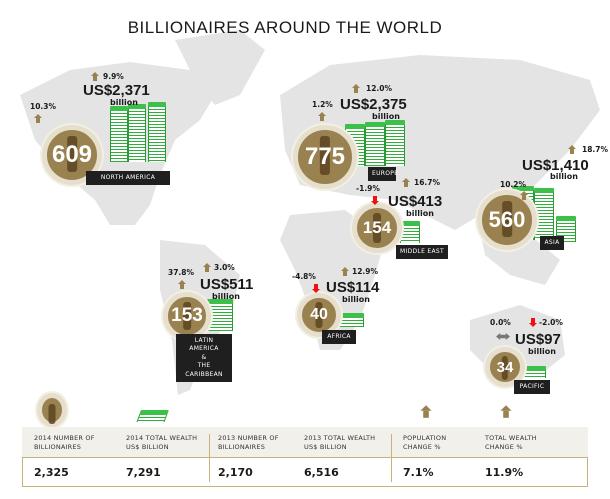 The image size is (610, 499). What do you see at coordinates (552, 243) in the screenshot?
I see `asia-region-label: ASIA` at bounding box center [552, 243].